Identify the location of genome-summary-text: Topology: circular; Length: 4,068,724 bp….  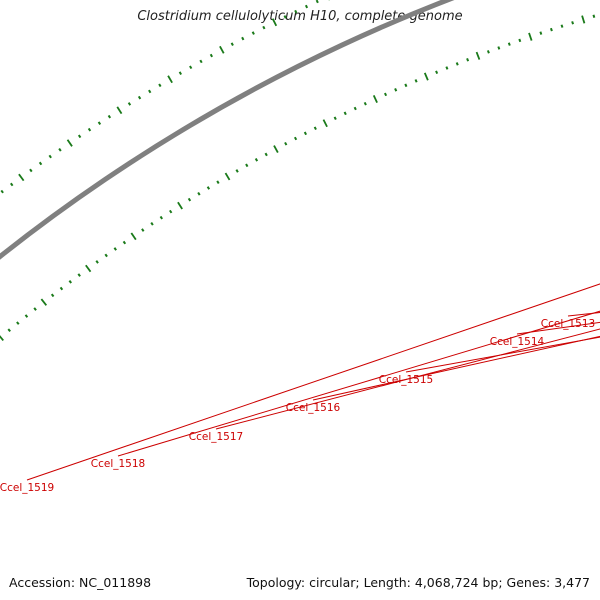
(418, 582).